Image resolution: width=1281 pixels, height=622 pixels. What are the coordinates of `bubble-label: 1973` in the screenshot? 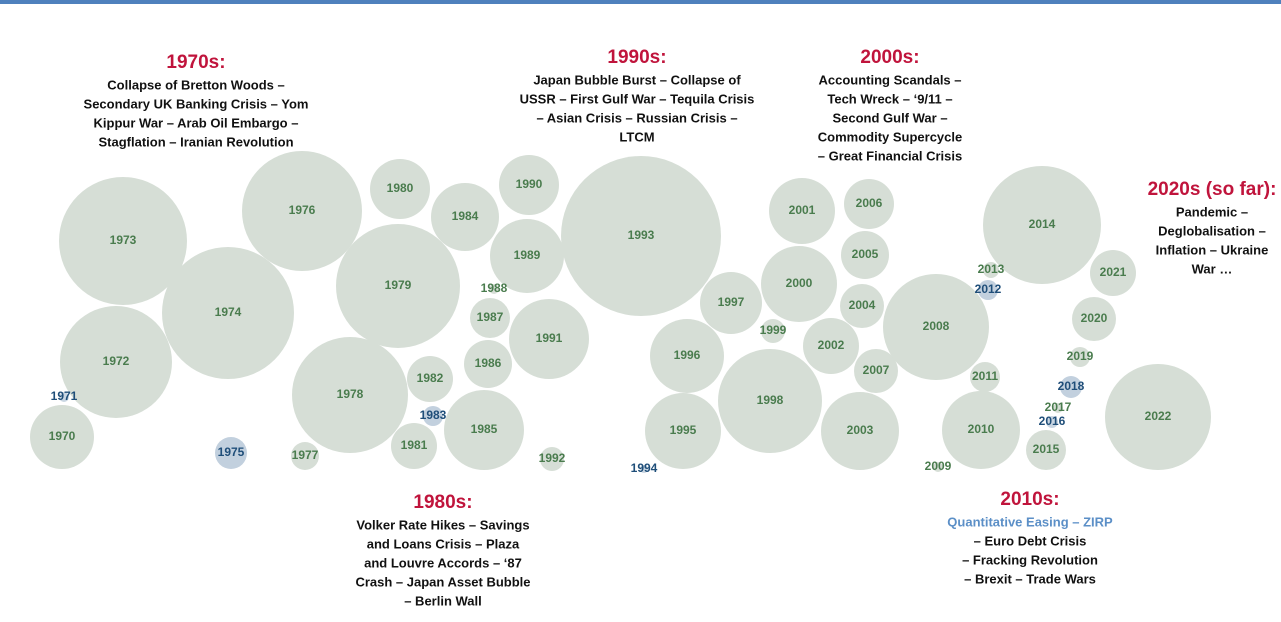 It's located at (123, 240).